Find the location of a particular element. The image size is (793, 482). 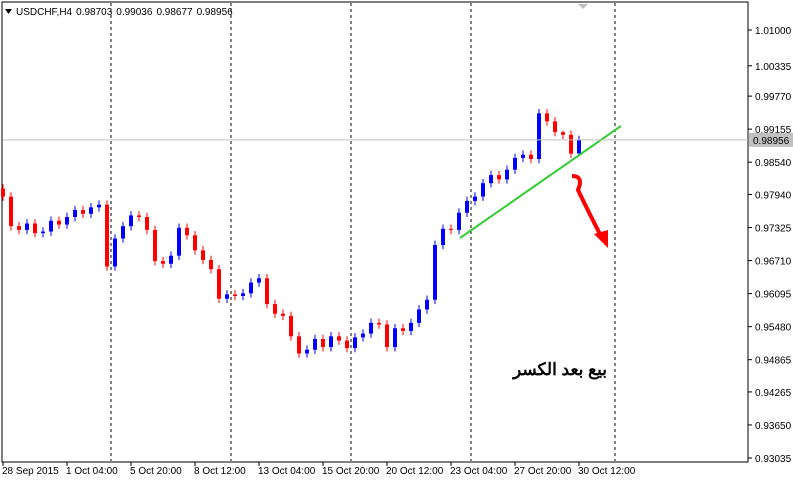

y-tick-label: 0.98540 is located at coordinates (773, 163).